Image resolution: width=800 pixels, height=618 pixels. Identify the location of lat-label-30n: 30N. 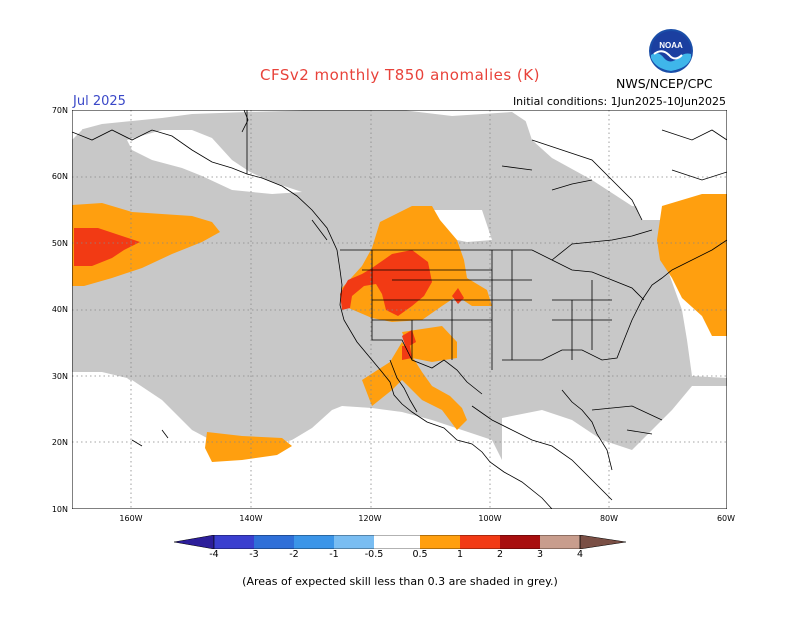
(59, 376).